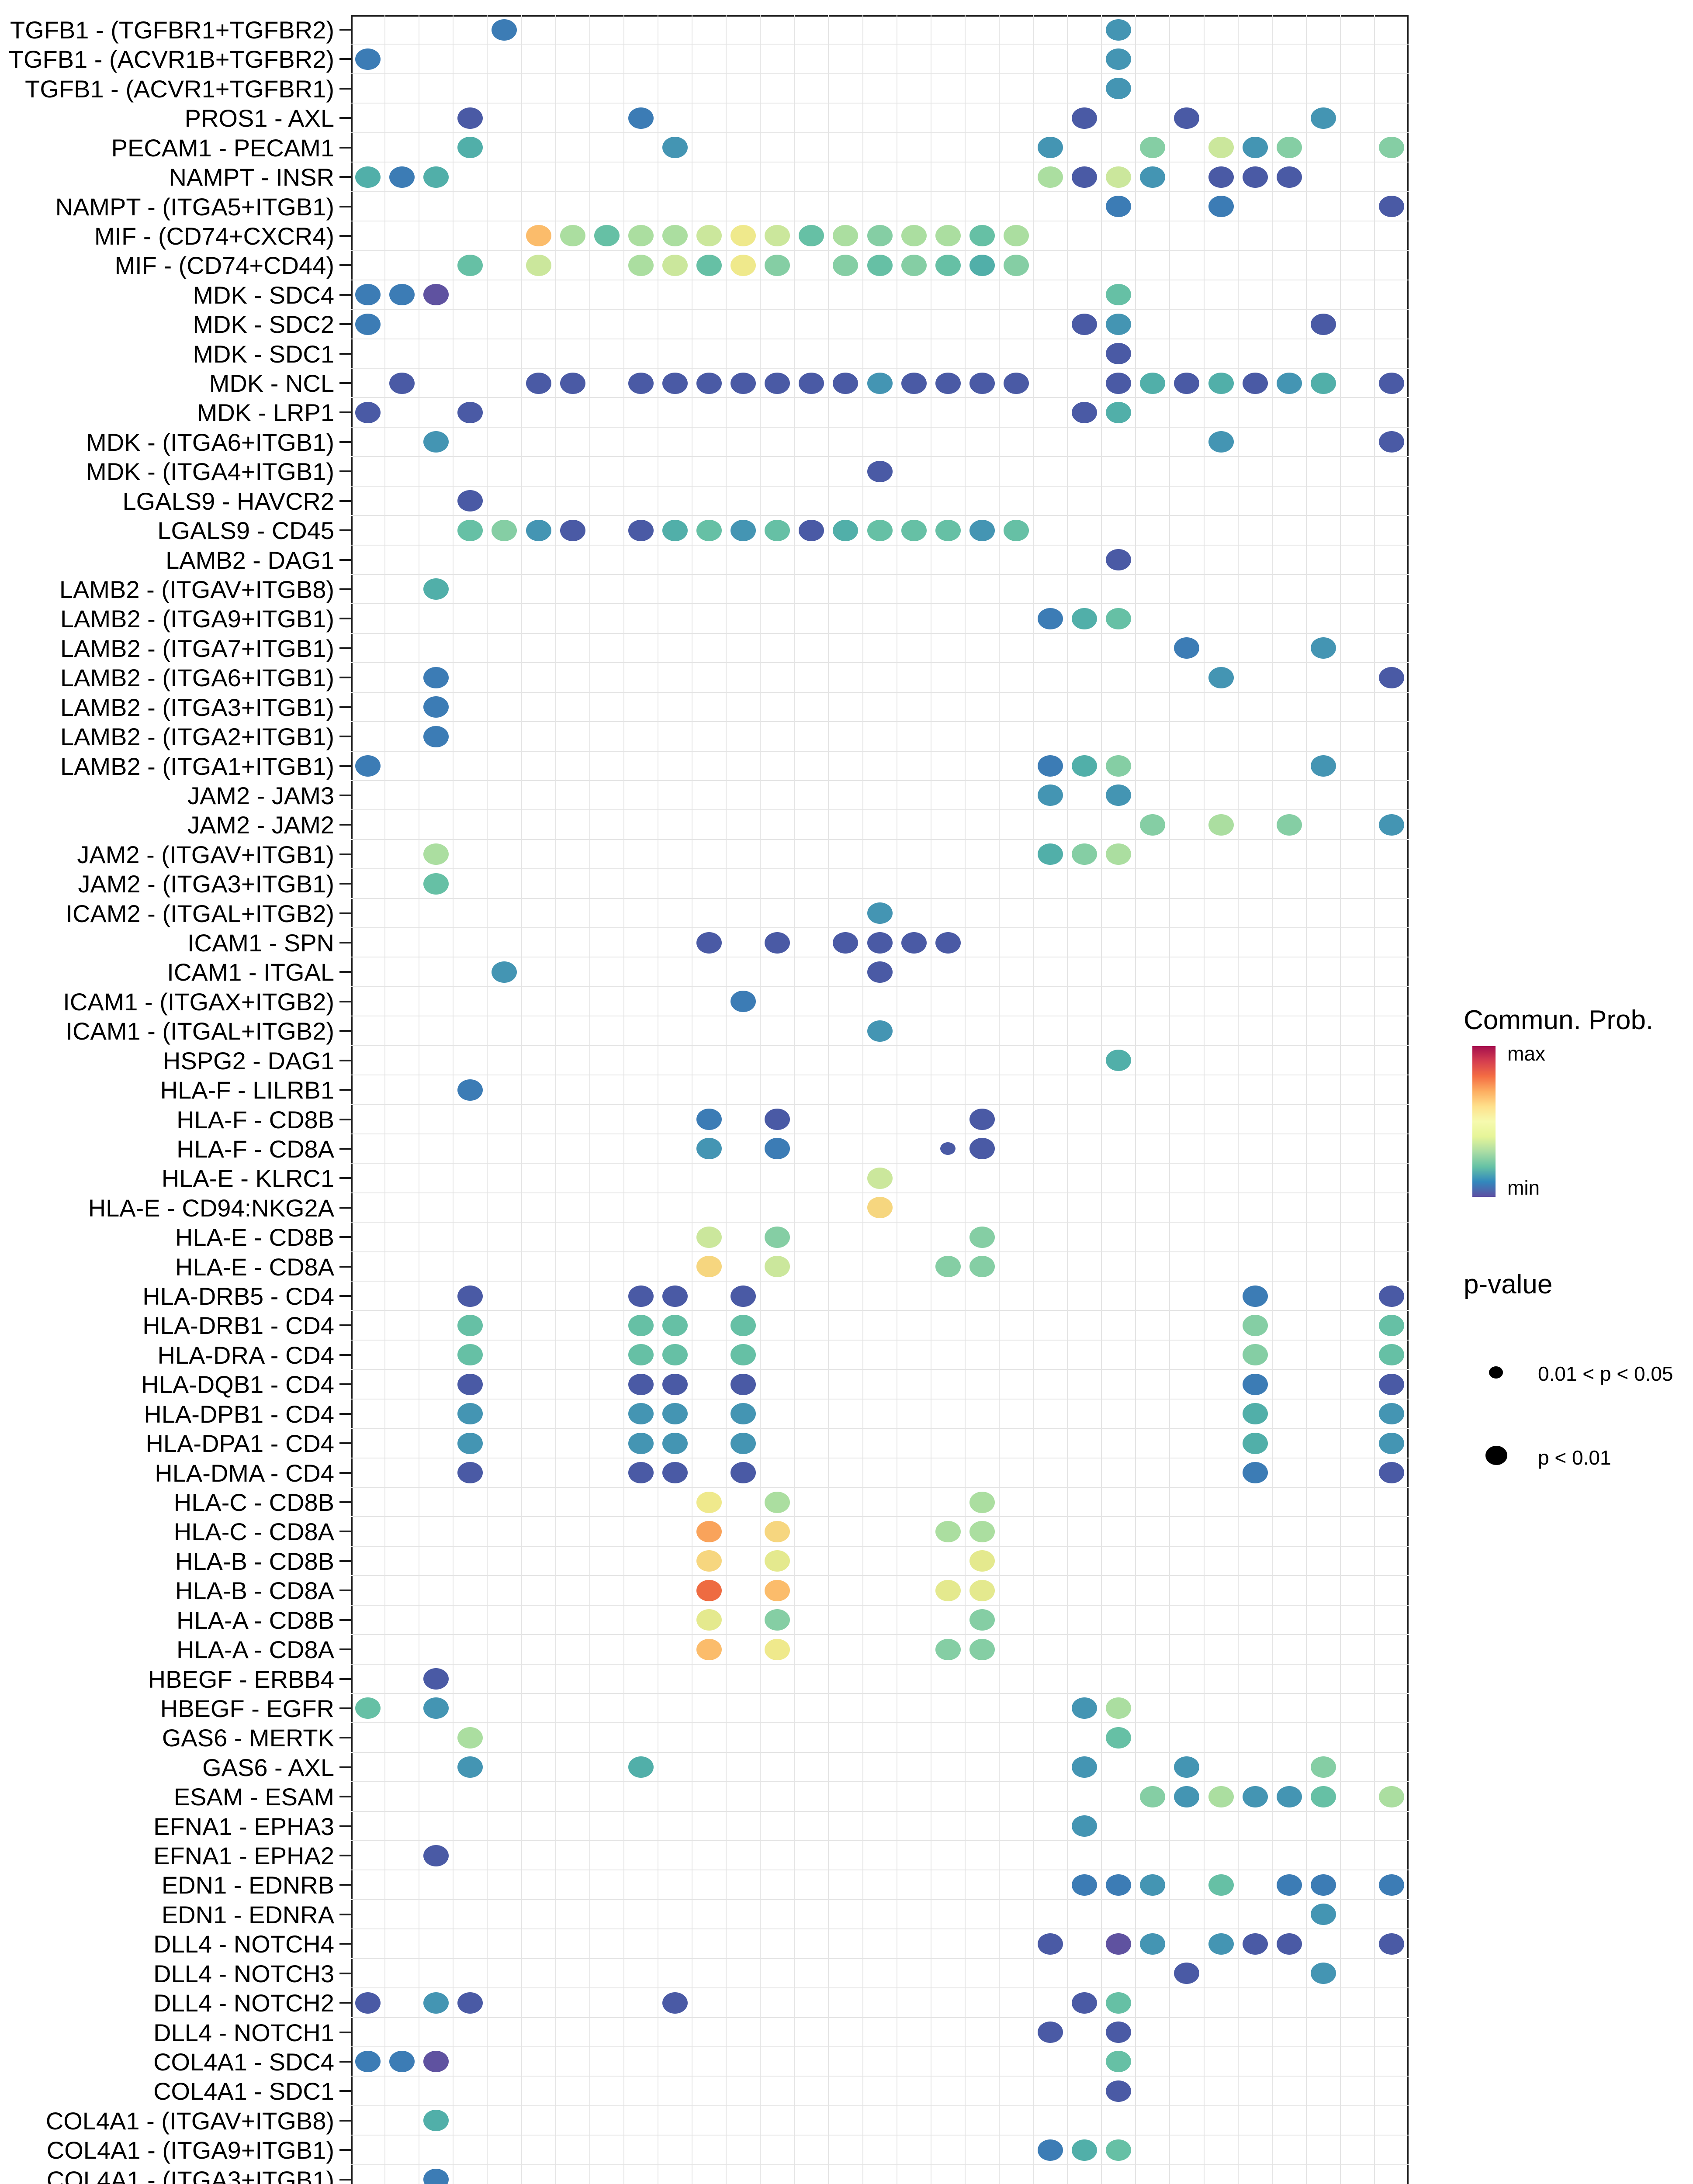 The width and height of the screenshot is (1693, 2184). What do you see at coordinates (1508, 1284) in the screenshot?
I see `legend-title-pvalue: p-value` at bounding box center [1508, 1284].